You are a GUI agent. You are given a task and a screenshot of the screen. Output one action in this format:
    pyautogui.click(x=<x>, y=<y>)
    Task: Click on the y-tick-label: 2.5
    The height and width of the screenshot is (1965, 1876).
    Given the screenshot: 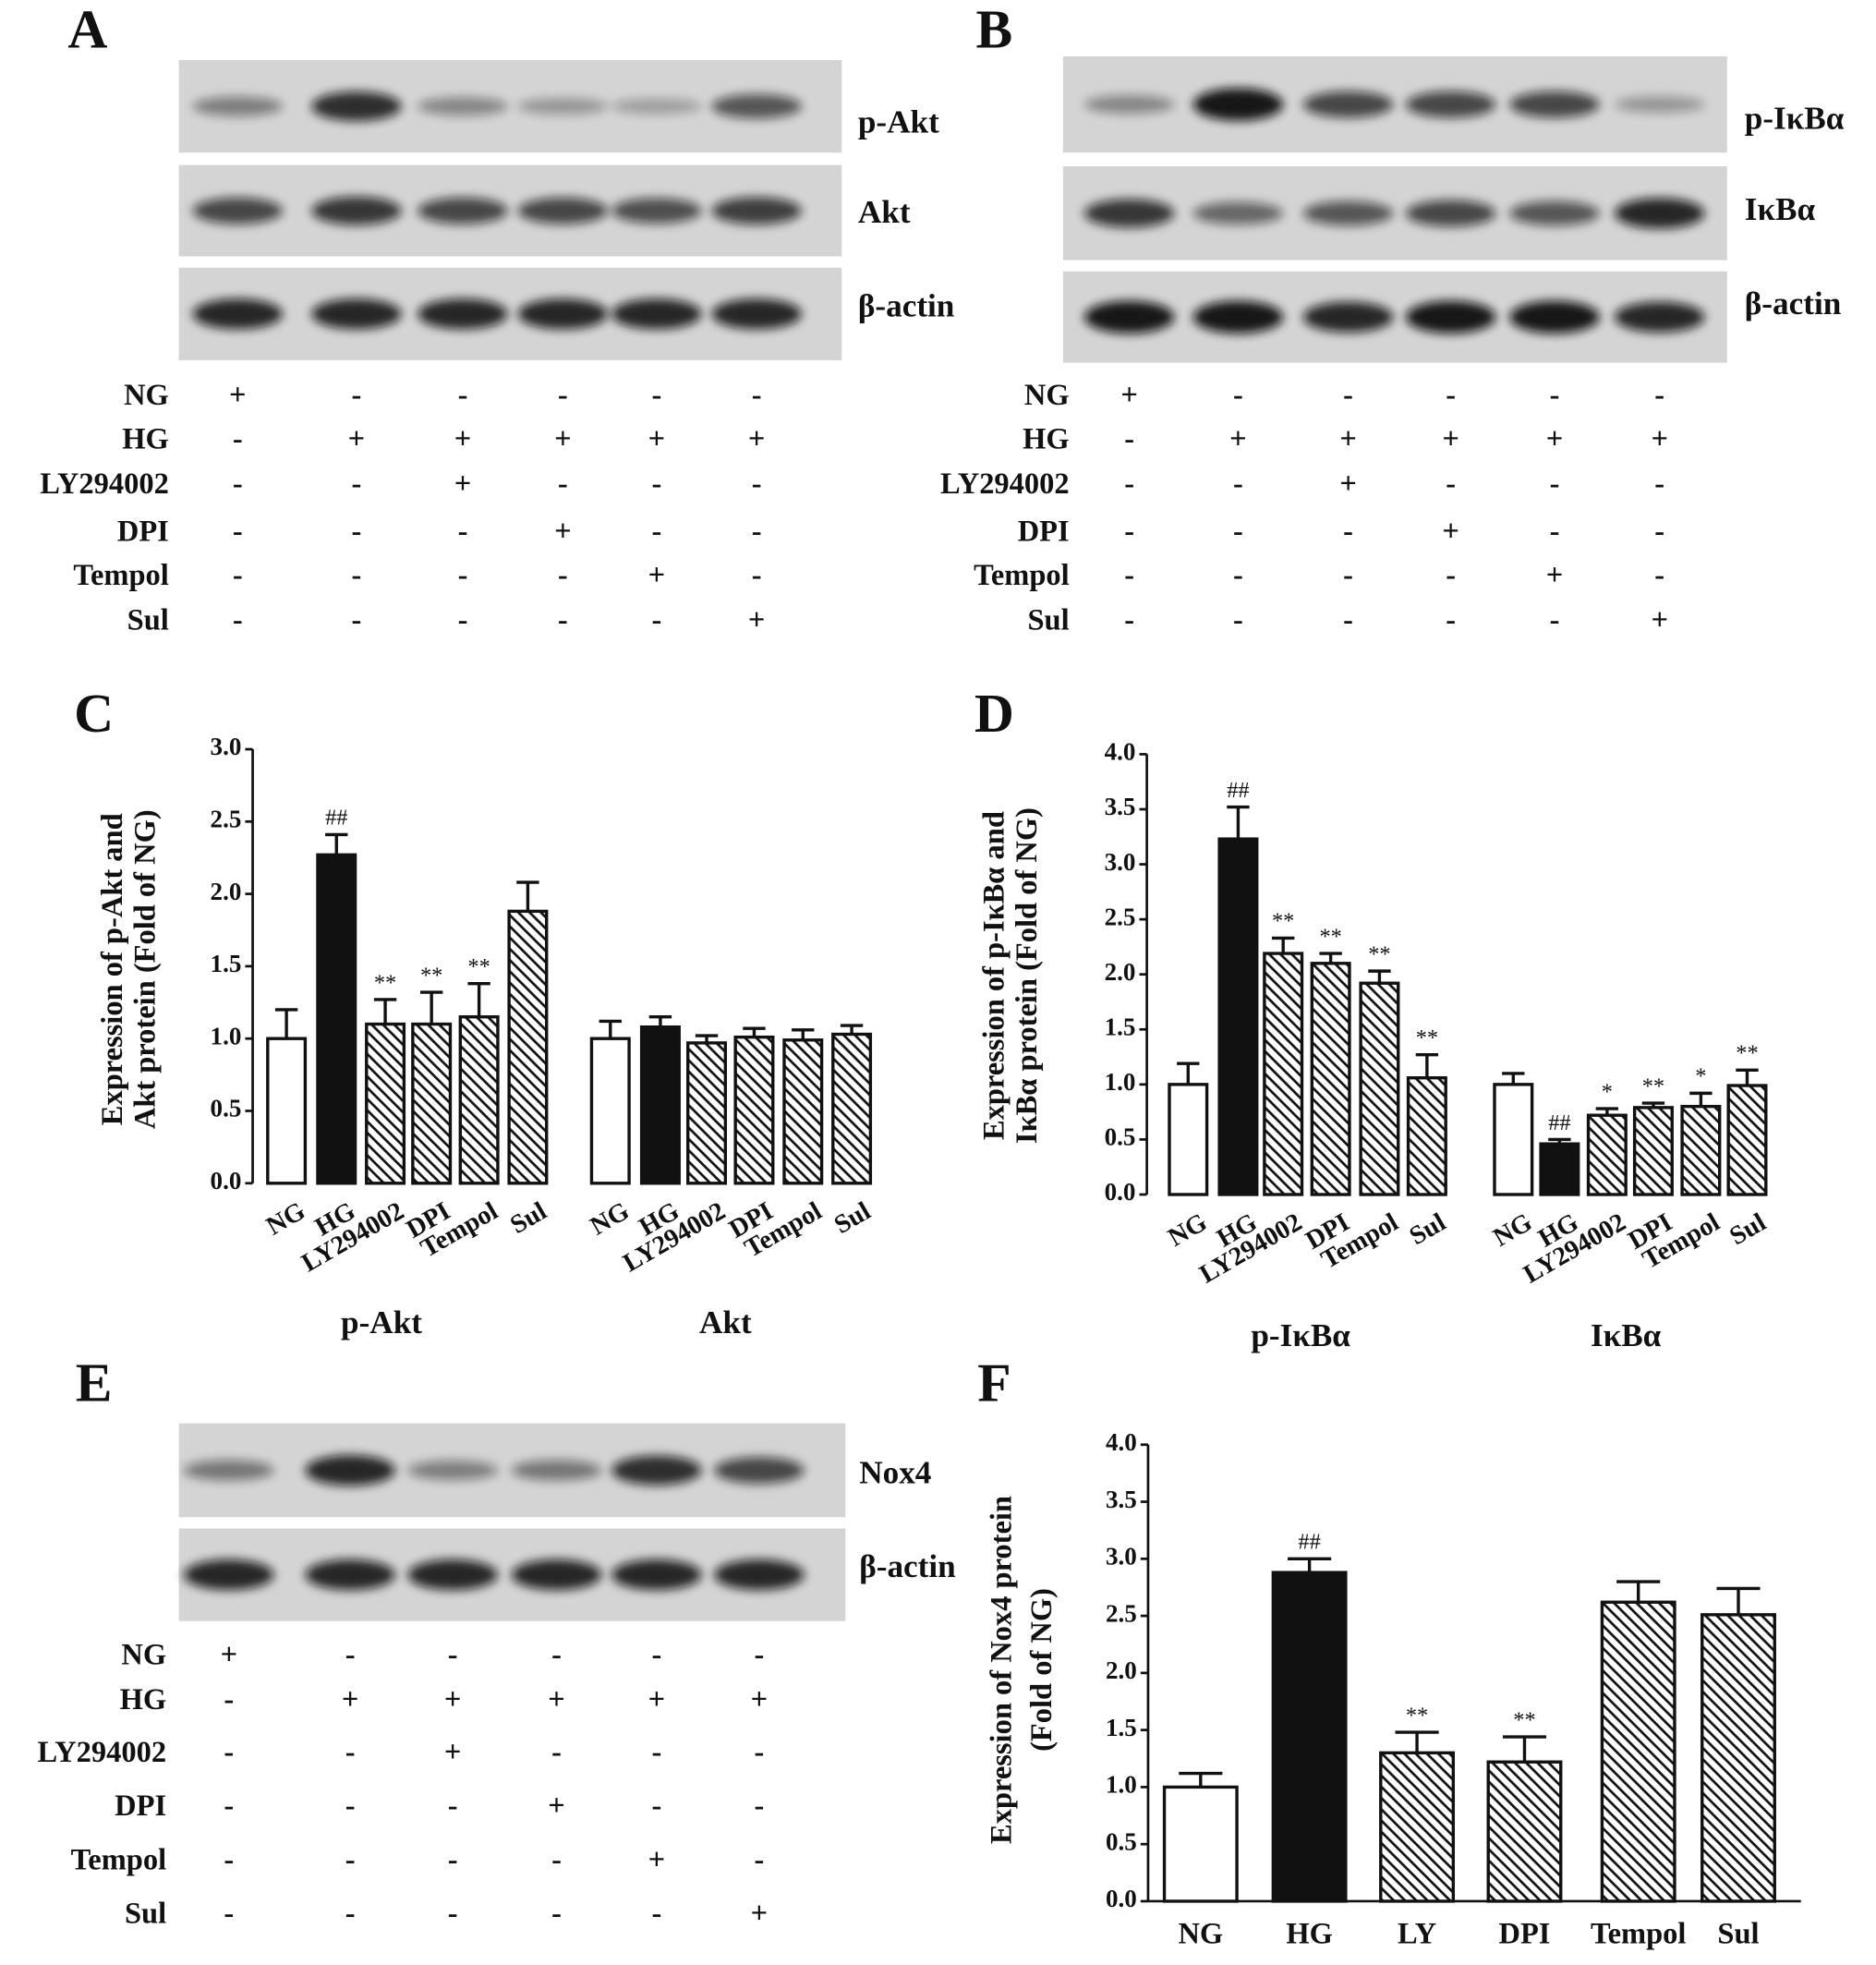 What is the action you would take?
    pyautogui.click(x=1120, y=916)
    